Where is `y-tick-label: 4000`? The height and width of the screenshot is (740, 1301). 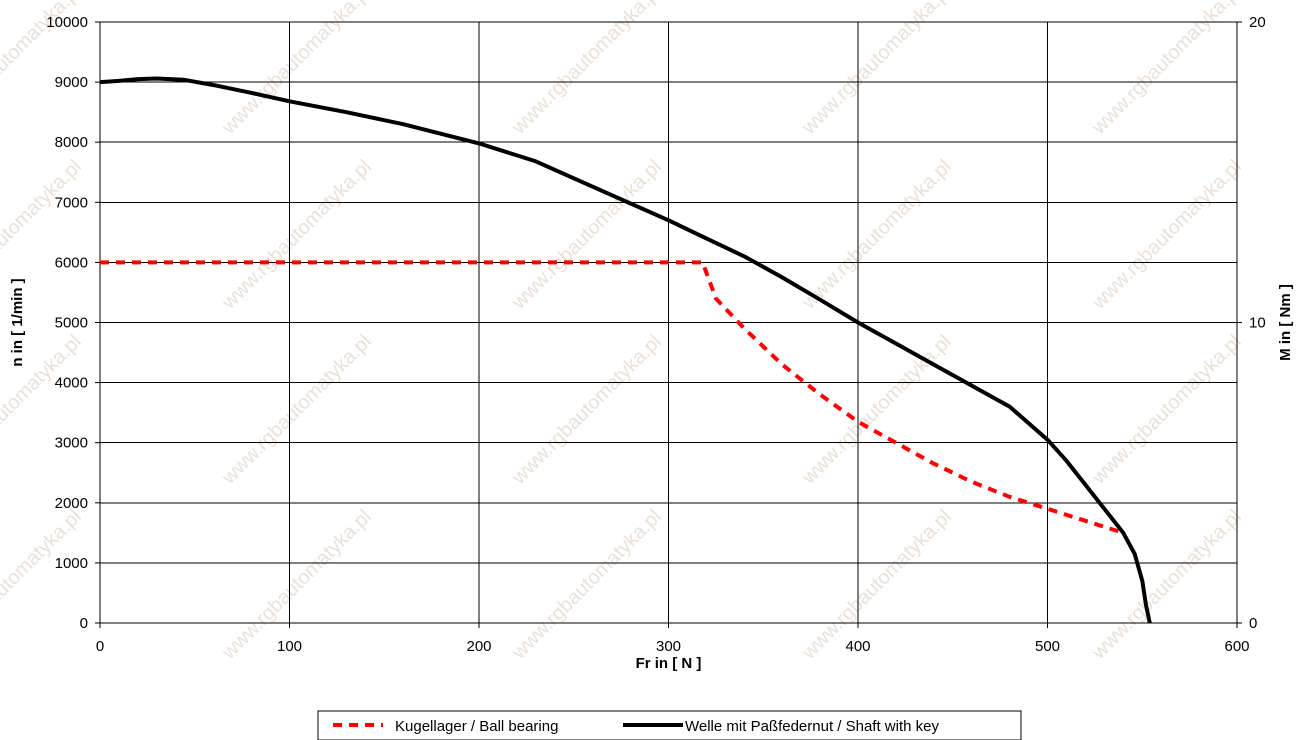
y-tick-label: 4000 is located at coordinates (71, 383).